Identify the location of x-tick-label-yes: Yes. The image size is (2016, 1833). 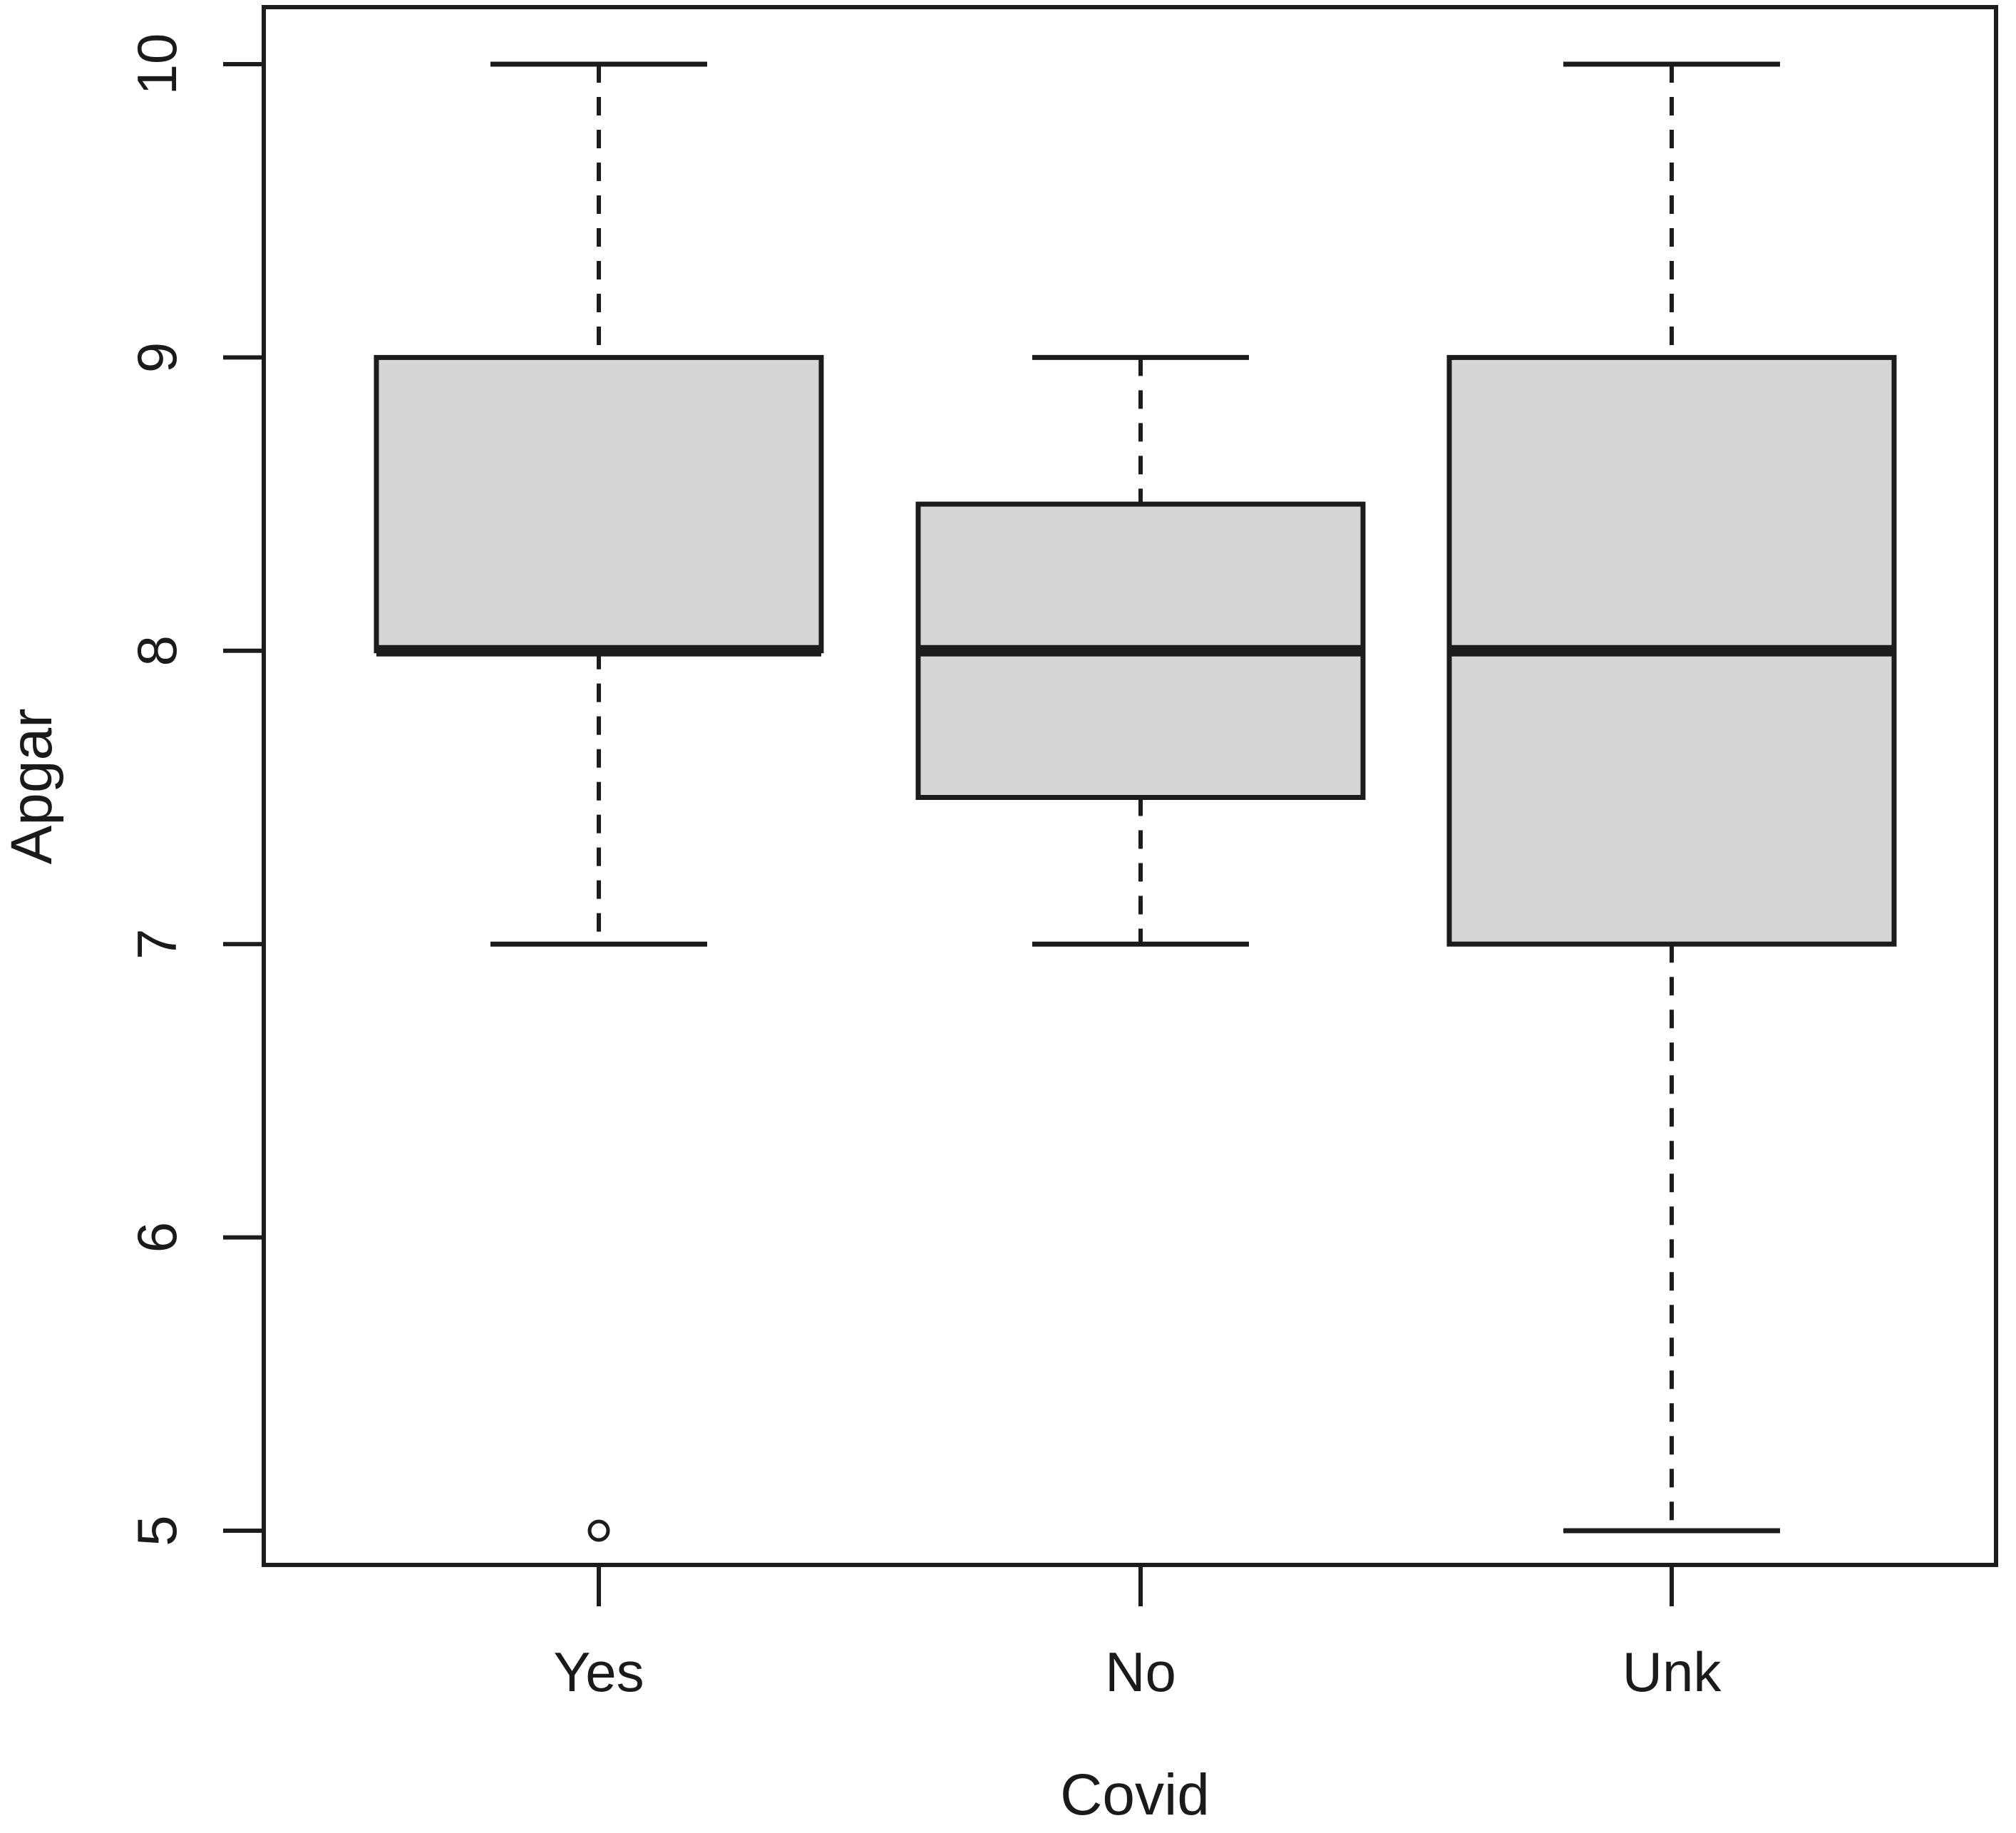
(598, 1672).